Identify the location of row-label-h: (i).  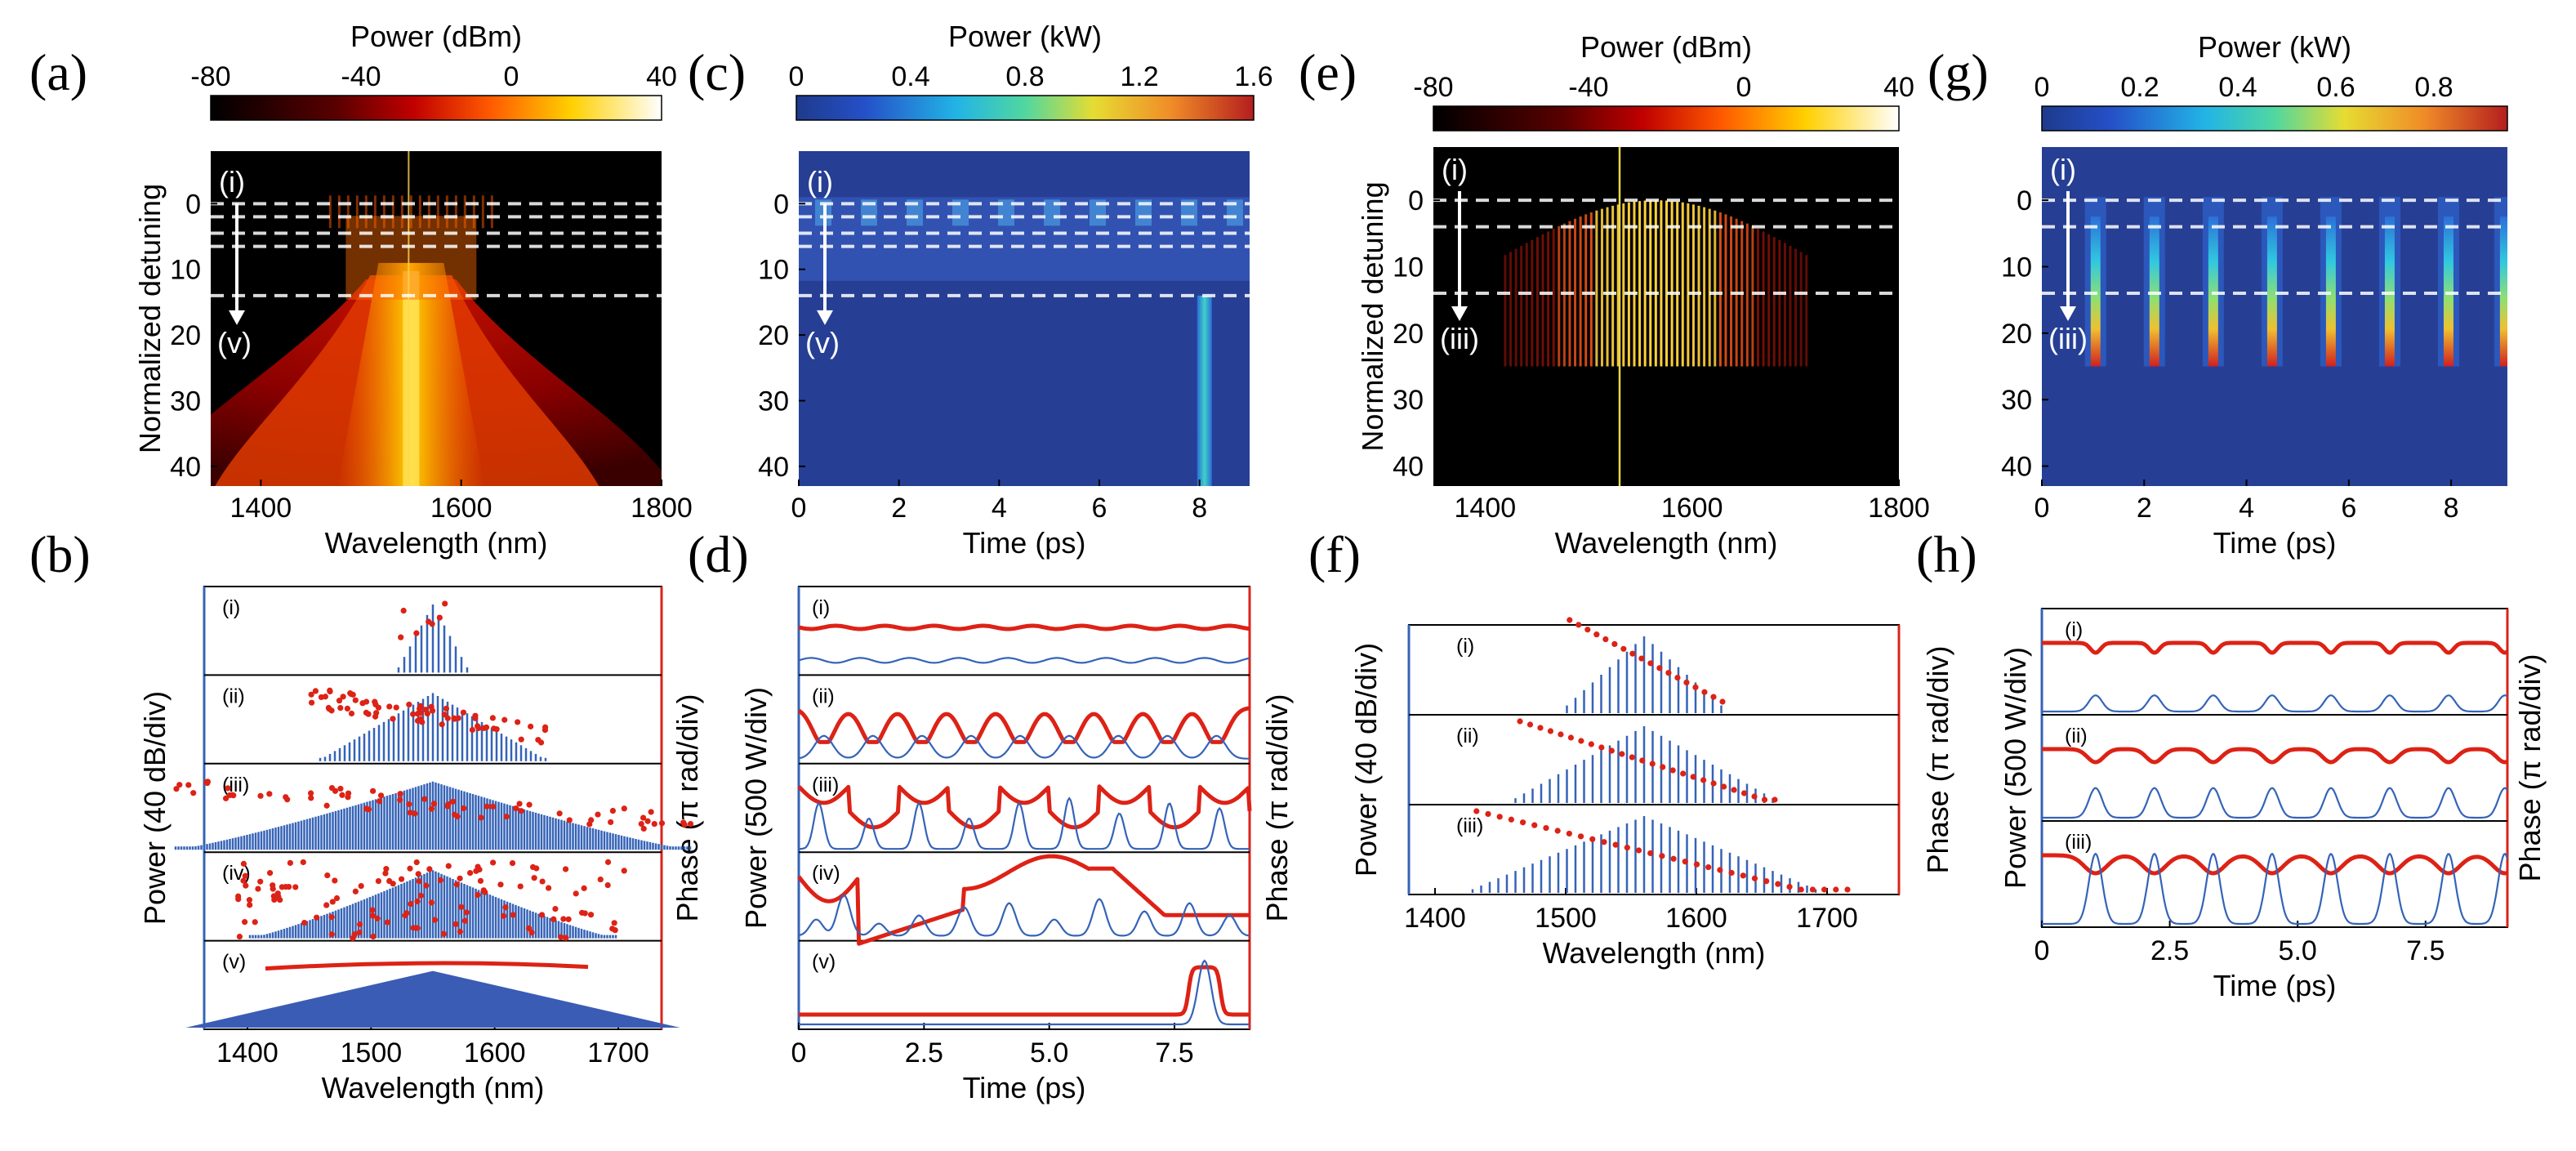
(2074, 629).